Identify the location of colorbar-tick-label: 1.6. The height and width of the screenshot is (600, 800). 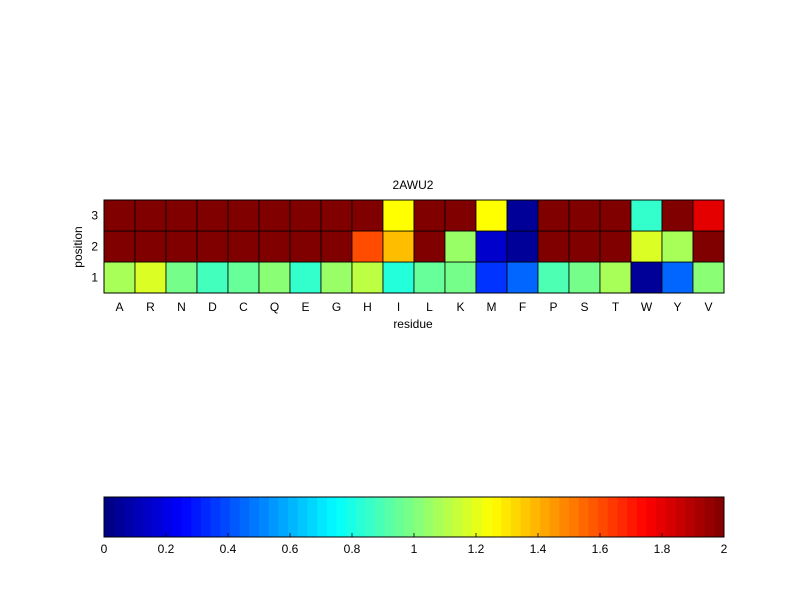
(600, 549).